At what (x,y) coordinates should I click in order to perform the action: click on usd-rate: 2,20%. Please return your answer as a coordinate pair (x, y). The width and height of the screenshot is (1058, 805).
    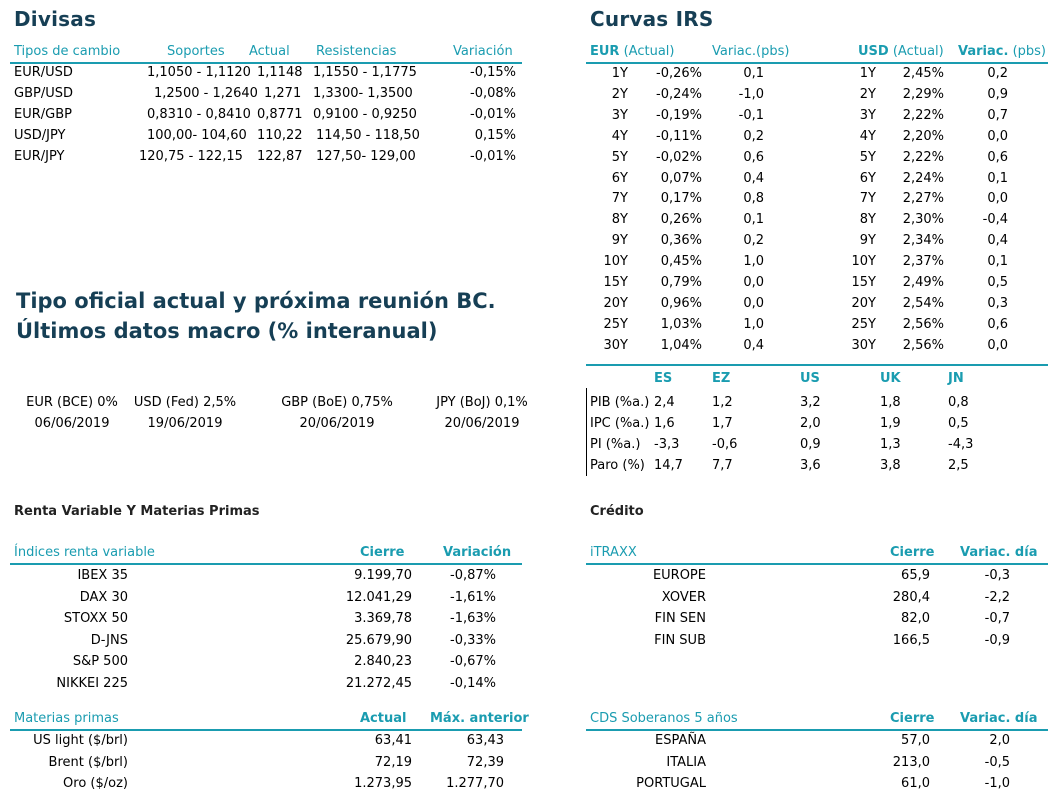
    Looking at the image, I should click on (923, 136).